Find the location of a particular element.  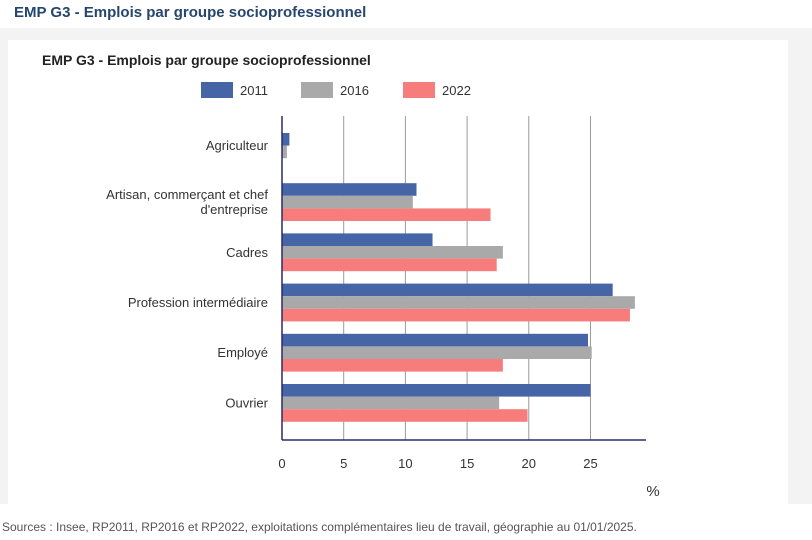

category-label-5: Ouvrier is located at coordinates (246, 402).